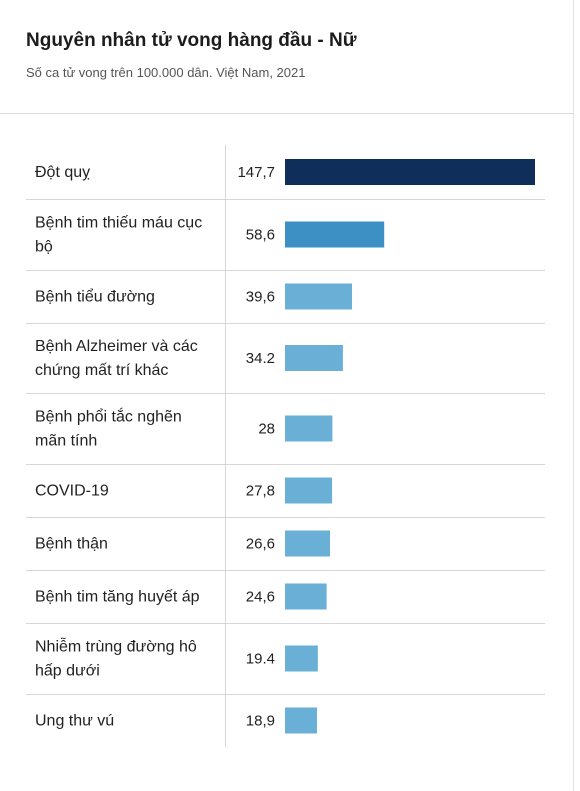  What do you see at coordinates (44, 247) in the screenshot?
I see `category-label: bộ` at bounding box center [44, 247].